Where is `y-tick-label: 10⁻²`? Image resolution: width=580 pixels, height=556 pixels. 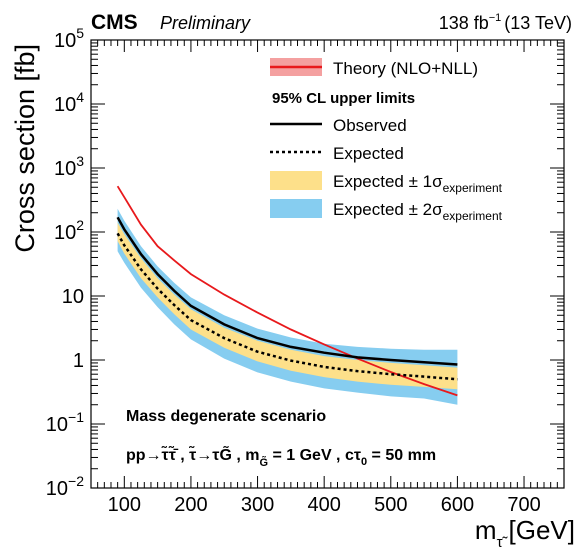
y-tick-label: 10⁻² is located at coordinates (65, 486).